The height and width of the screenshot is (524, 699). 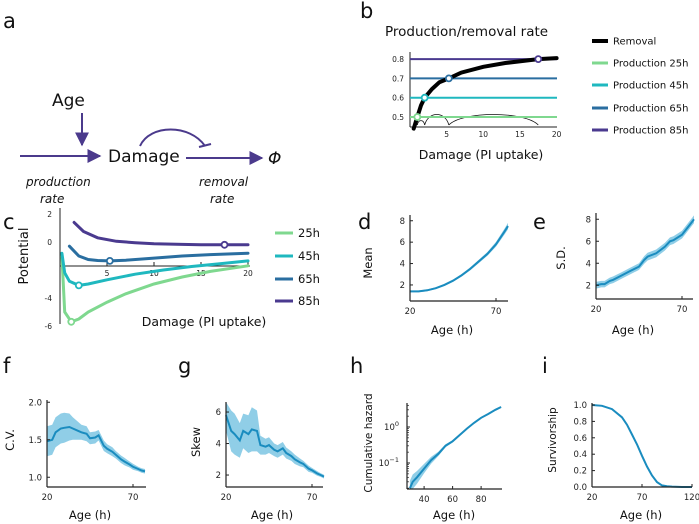 What do you see at coordinates (9, 21) in the screenshot?
I see `panel-label-a: a` at bounding box center [9, 21].